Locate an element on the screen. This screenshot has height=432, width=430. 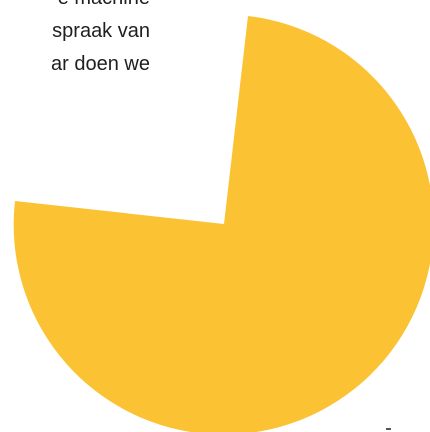
cropped-text-block: e machine spraak van ar doen we is located at coordinates (75, 40).